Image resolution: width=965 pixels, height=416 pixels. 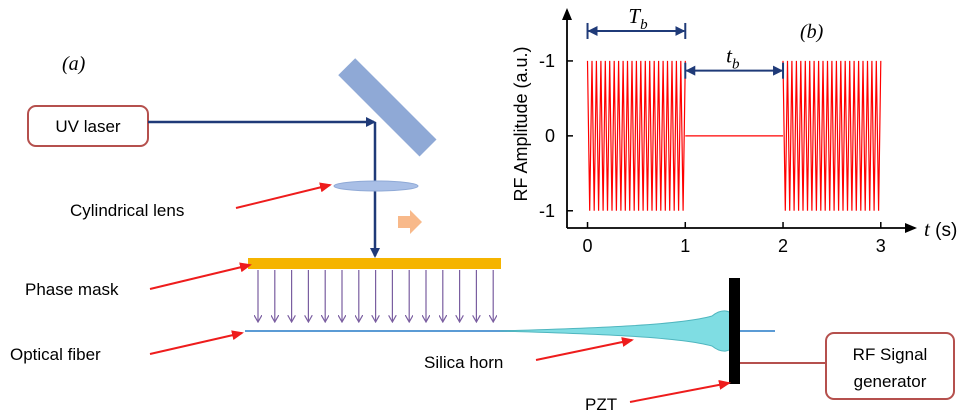 I want to click on x-axis-label-unit: (s), so click(x=943, y=230).